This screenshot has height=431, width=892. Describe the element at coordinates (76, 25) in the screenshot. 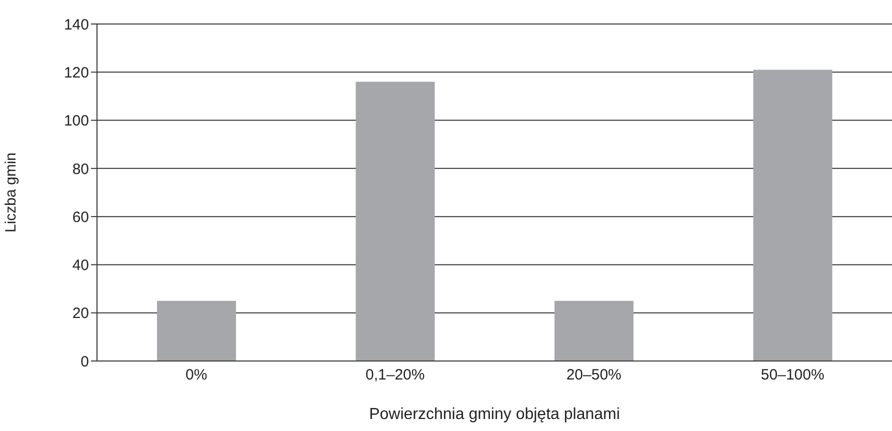

I see `y-tick-label: 140` at that location.